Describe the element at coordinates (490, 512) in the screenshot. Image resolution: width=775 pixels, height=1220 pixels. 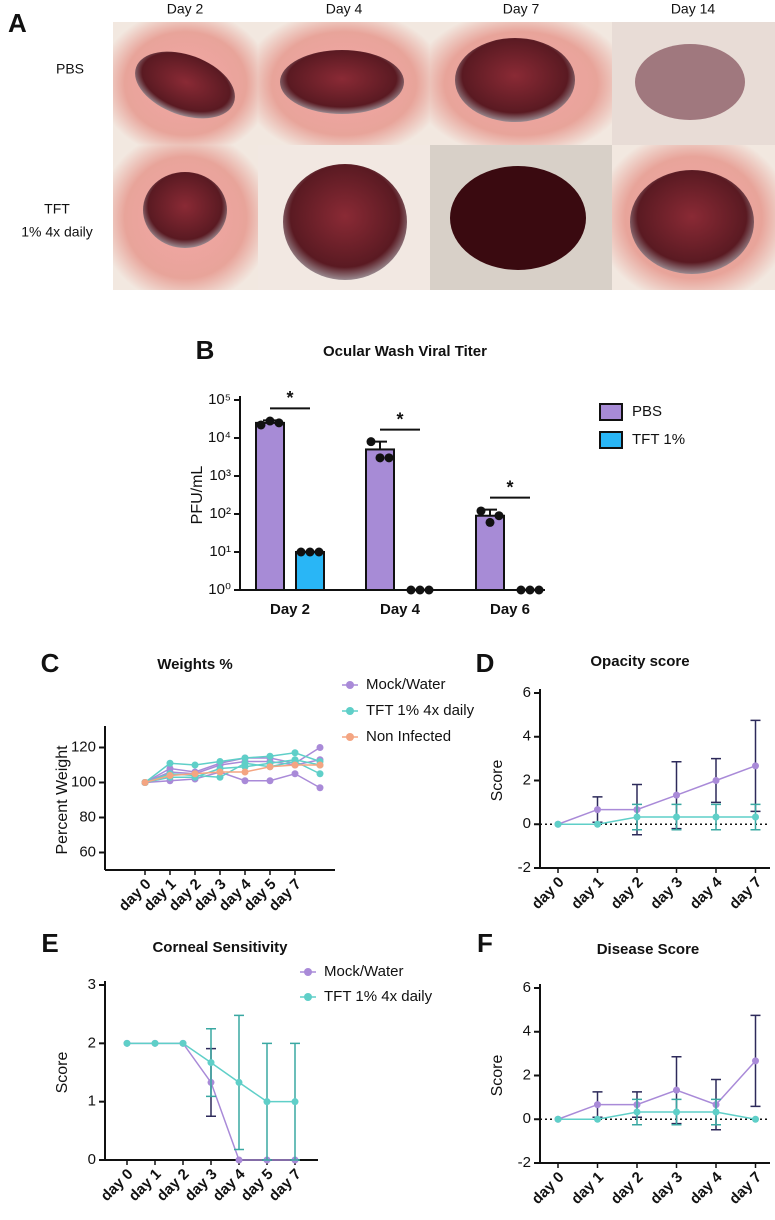
I see `error-bar` at that location.